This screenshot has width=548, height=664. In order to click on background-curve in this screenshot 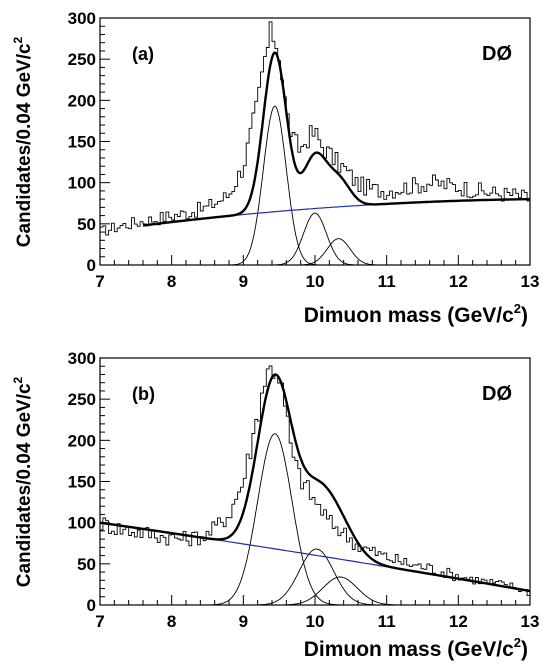, I will do `click(336, 212)`.